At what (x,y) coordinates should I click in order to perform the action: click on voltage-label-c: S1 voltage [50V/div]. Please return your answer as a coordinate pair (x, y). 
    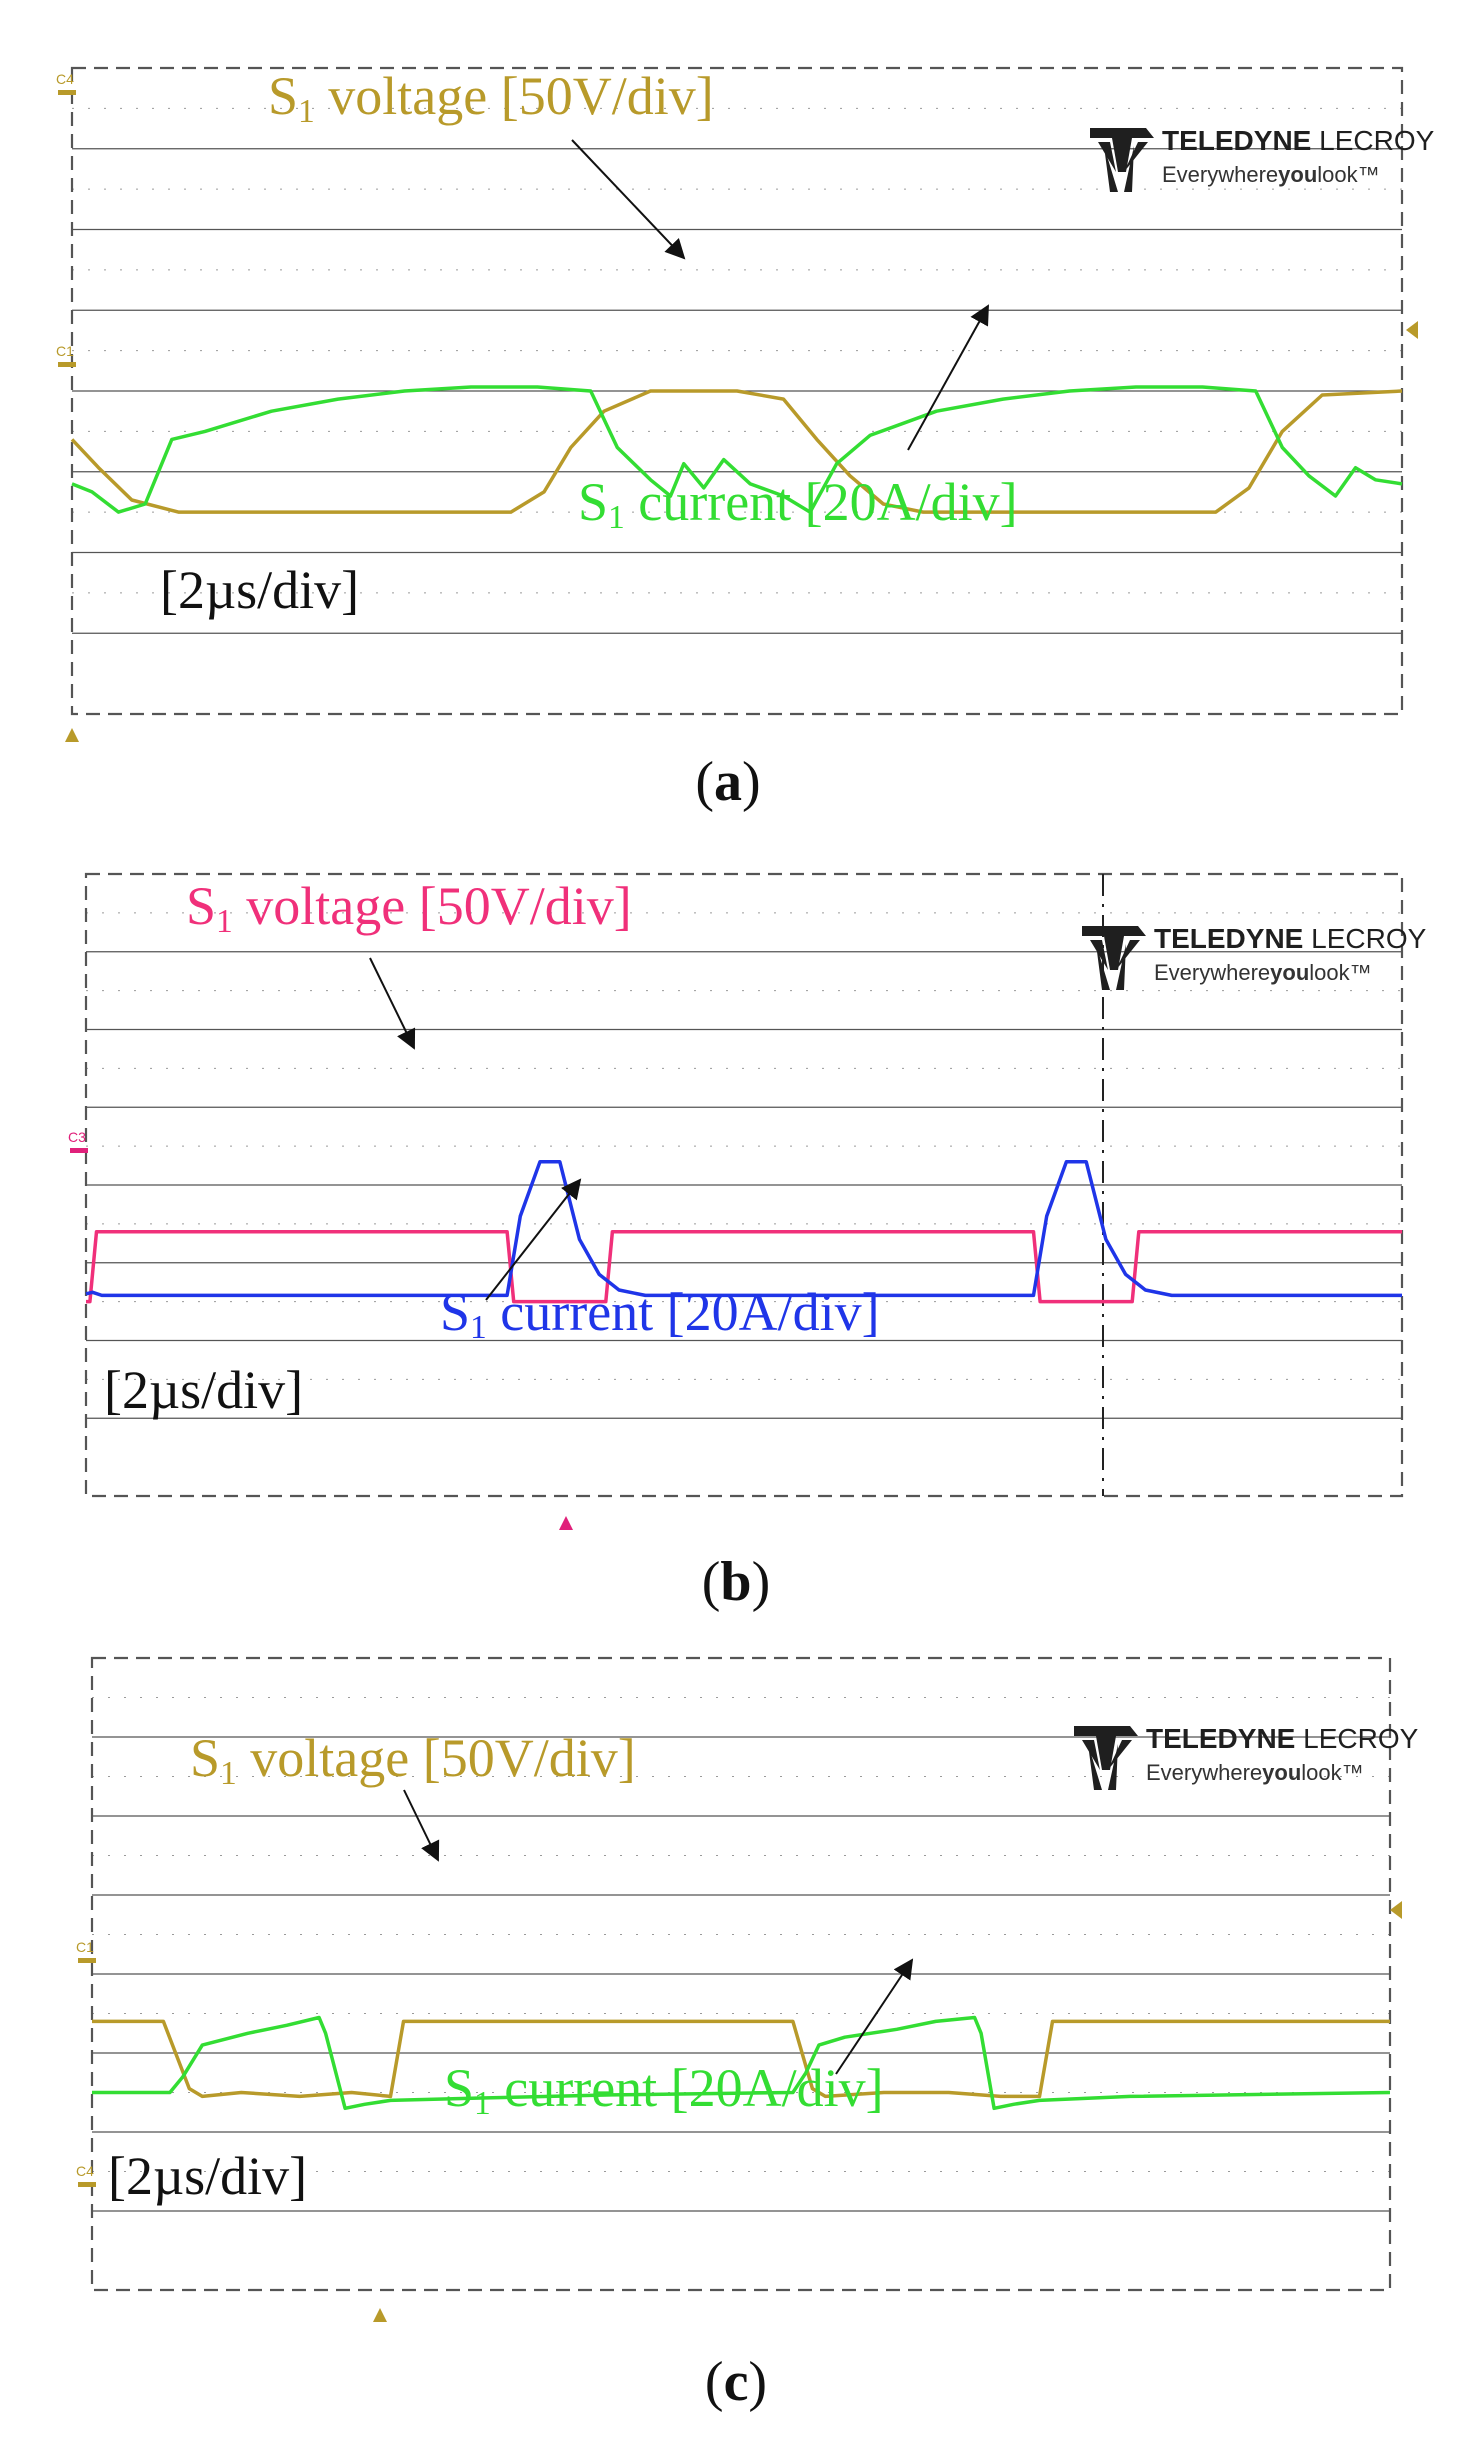
    Looking at the image, I should click on (413, 1760).